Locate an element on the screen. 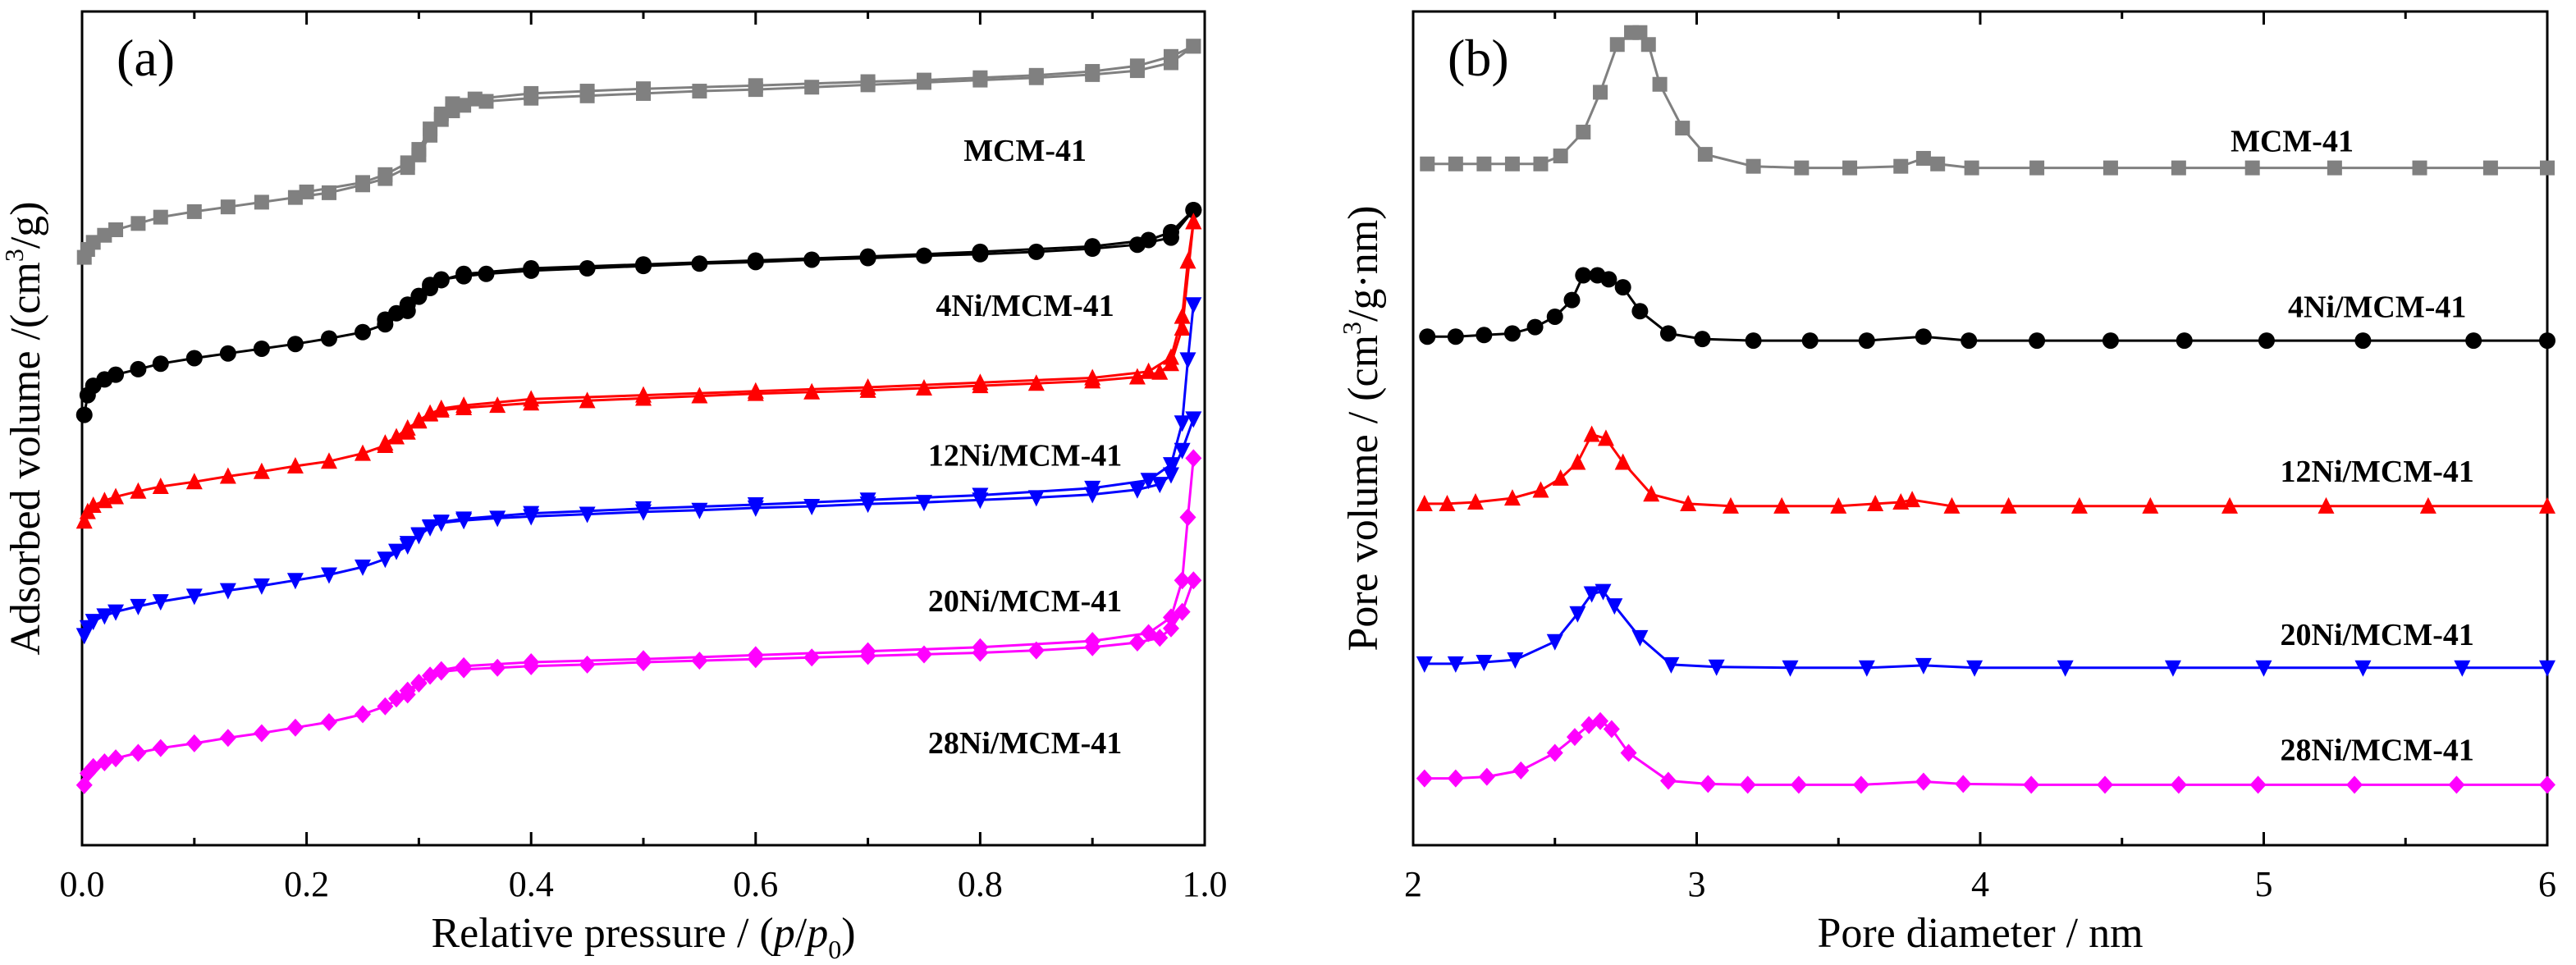  series-label: 20Ni/MCM-41 is located at coordinates (1025, 601).